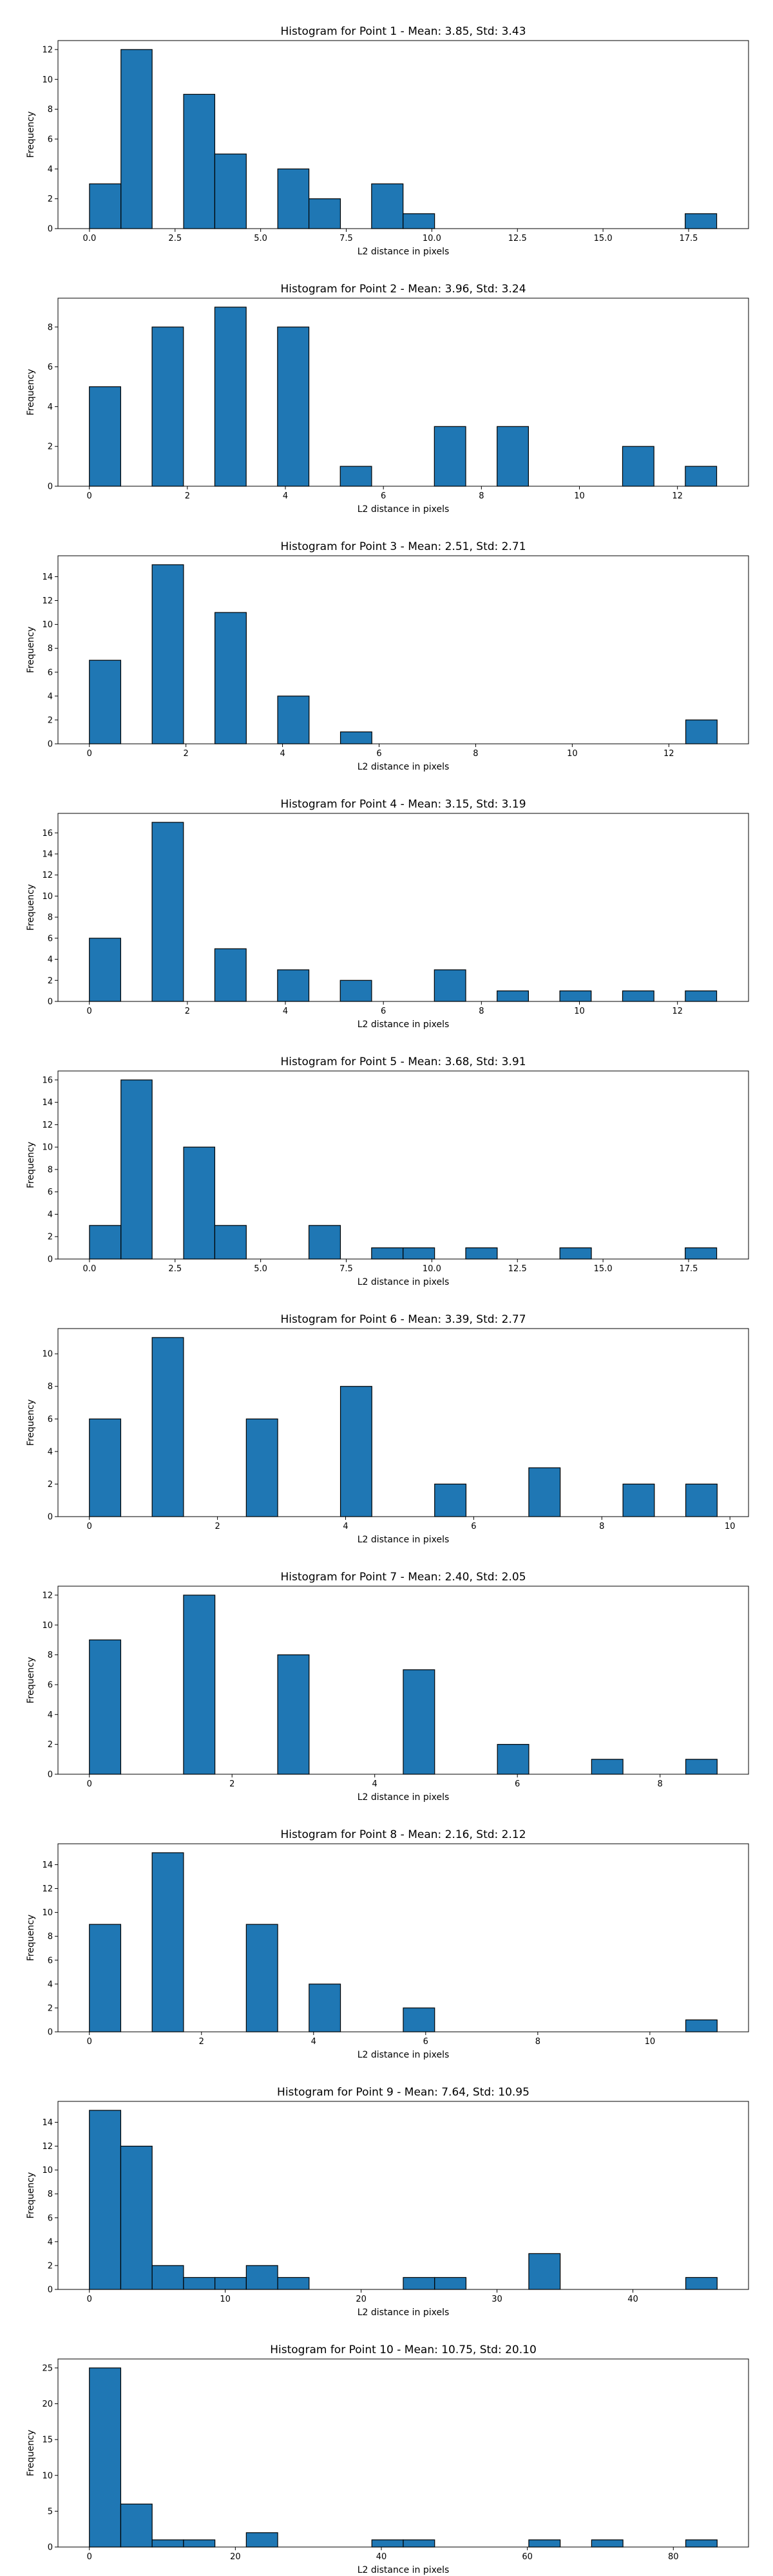 This screenshot has height=2576, width=773. Describe the element at coordinates (381, 2557) in the screenshot. I see `x-tick-label: 40` at that location.